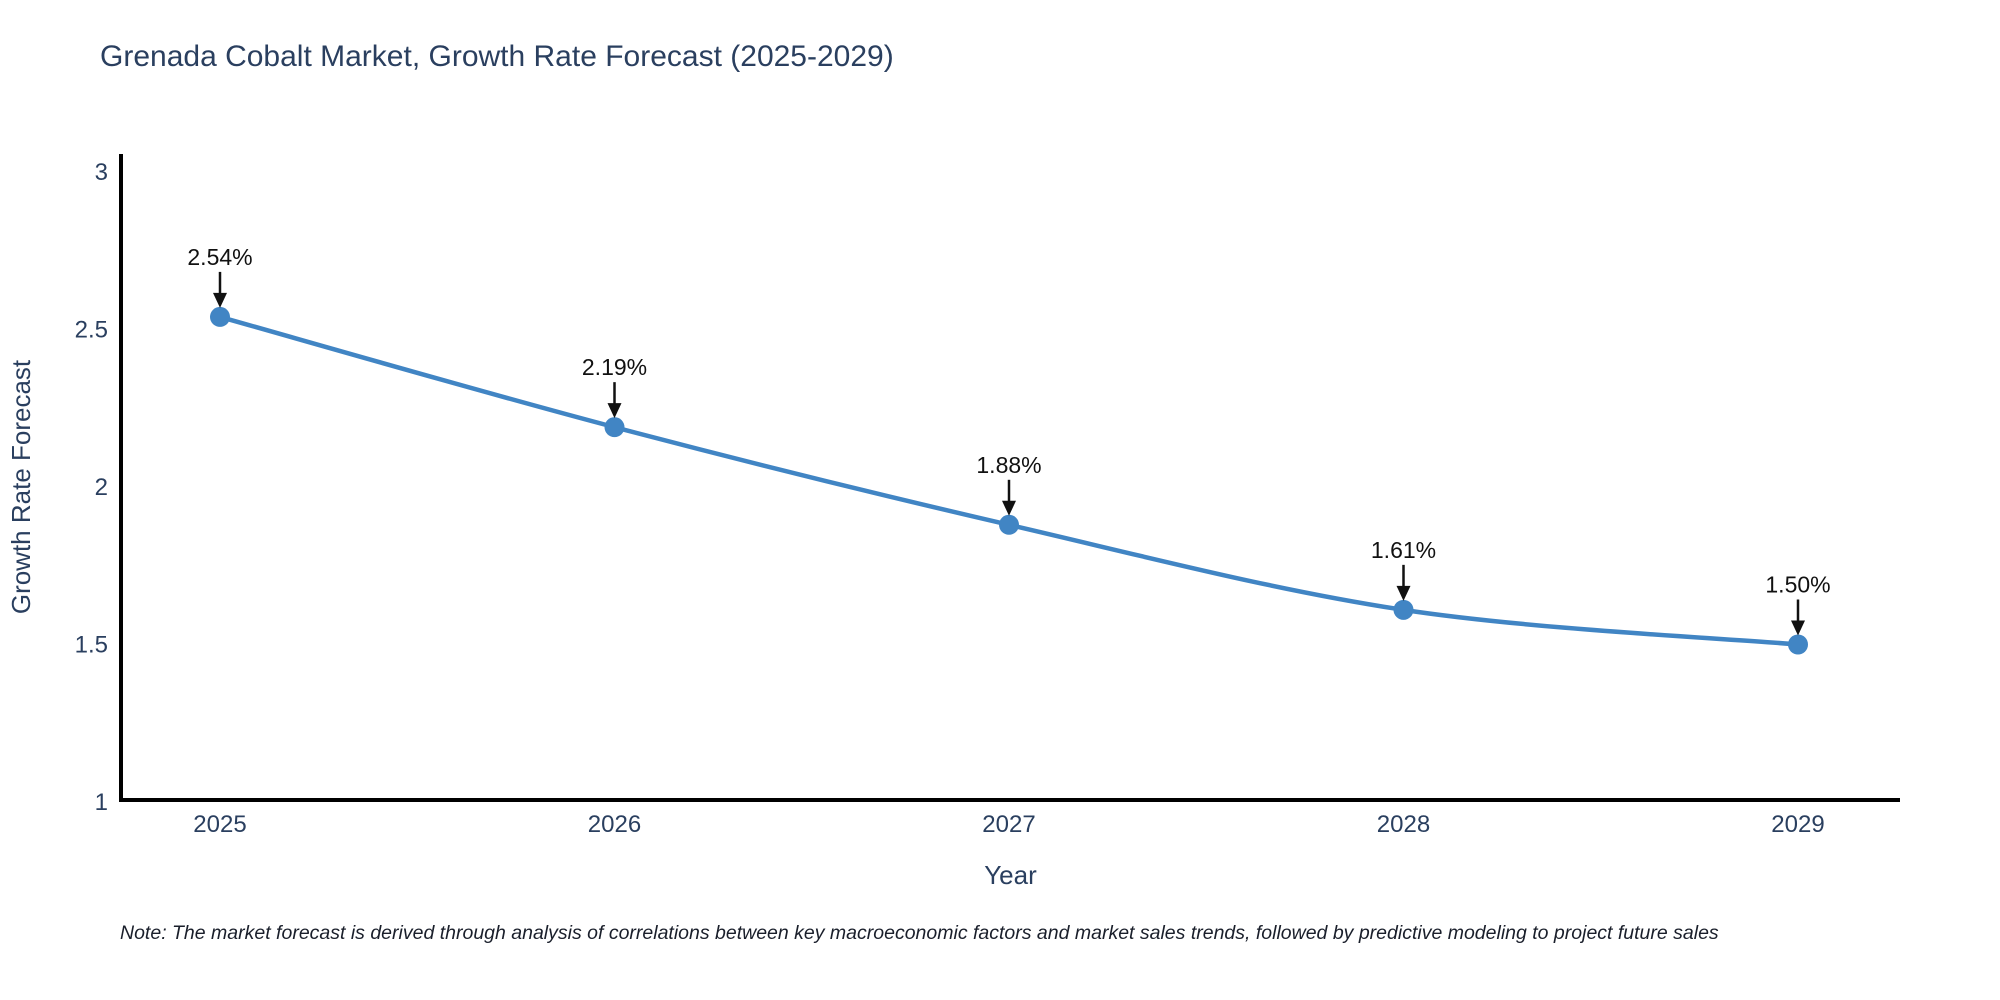  What do you see at coordinates (1797, 585) in the screenshot?
I see `point-annotation: 1.50%` at bounding box center [1797, 585].